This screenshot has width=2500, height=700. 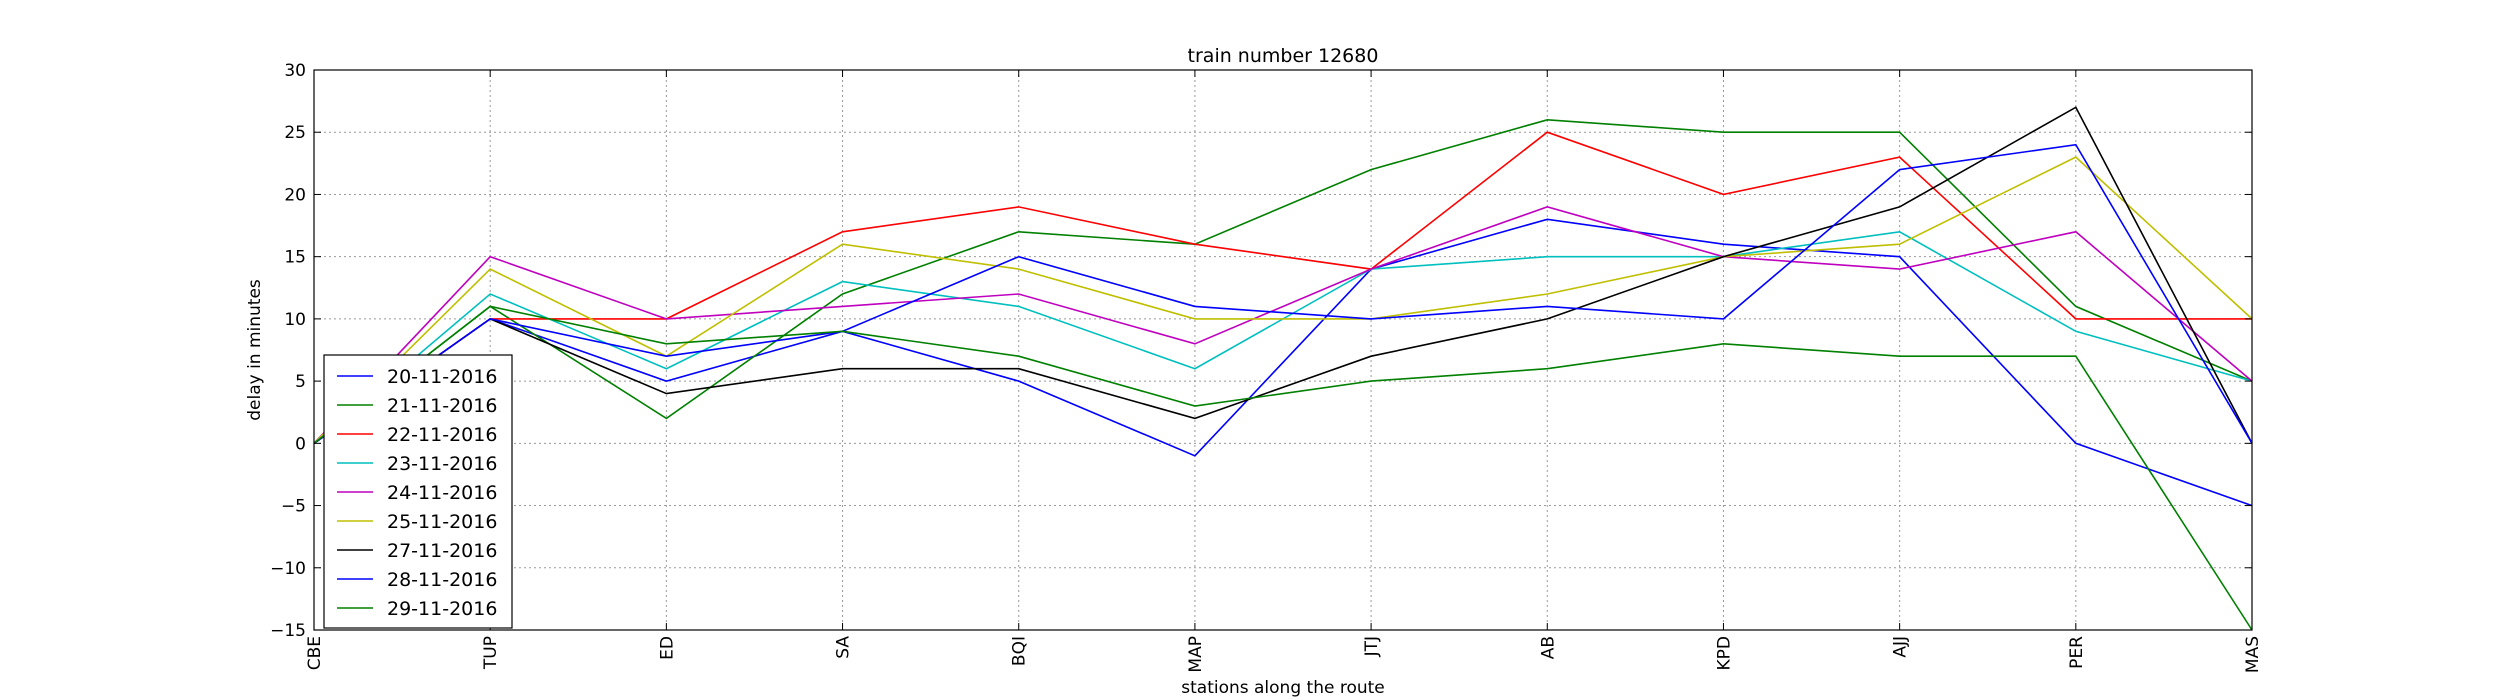 What do you see at coordinates (1724, 653) in the screenshot?
I see `x-tick-label: KPD` at bounding box center [1724, 653].